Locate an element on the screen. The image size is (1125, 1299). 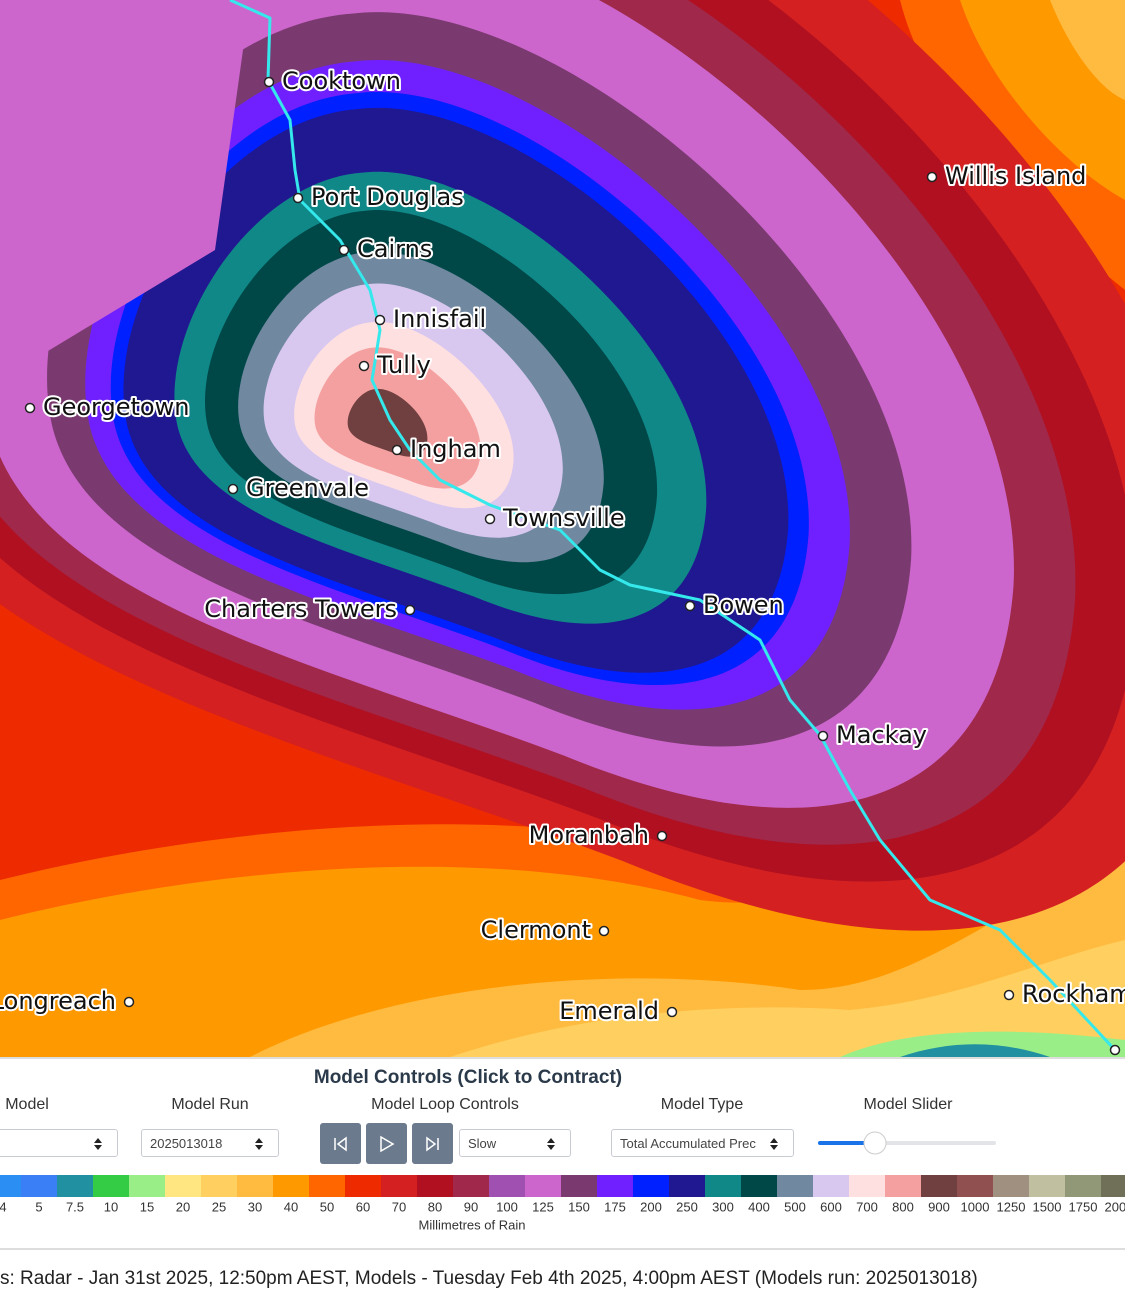
place-label: Willis Island is located at coordinates (1015, 176).